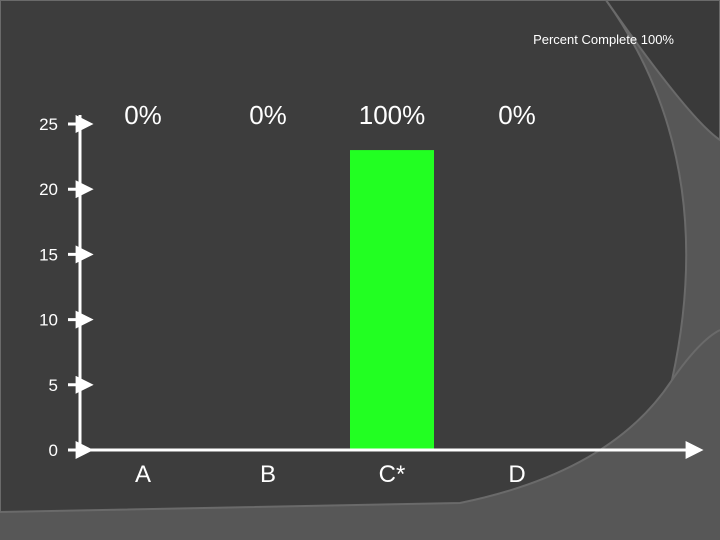 Image resolution: width=720 pixels, height=540 pixels. I want to click on y-tick-label: 0, so click(53, 450).